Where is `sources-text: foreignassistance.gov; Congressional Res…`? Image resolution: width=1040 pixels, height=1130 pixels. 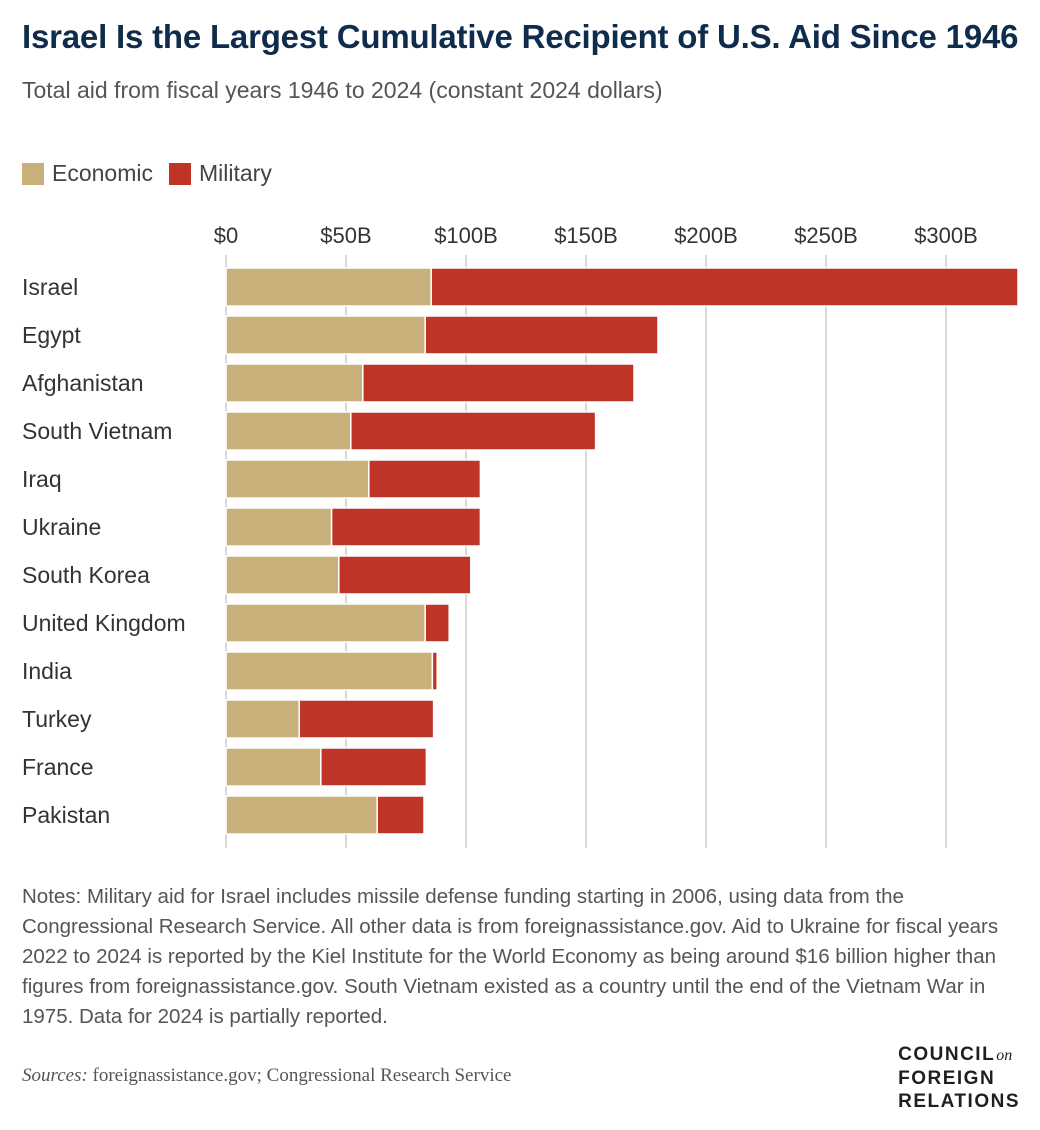
sources-text: foreignassistance.gov; Congressional Res… is located at coordinates (299, 1075).